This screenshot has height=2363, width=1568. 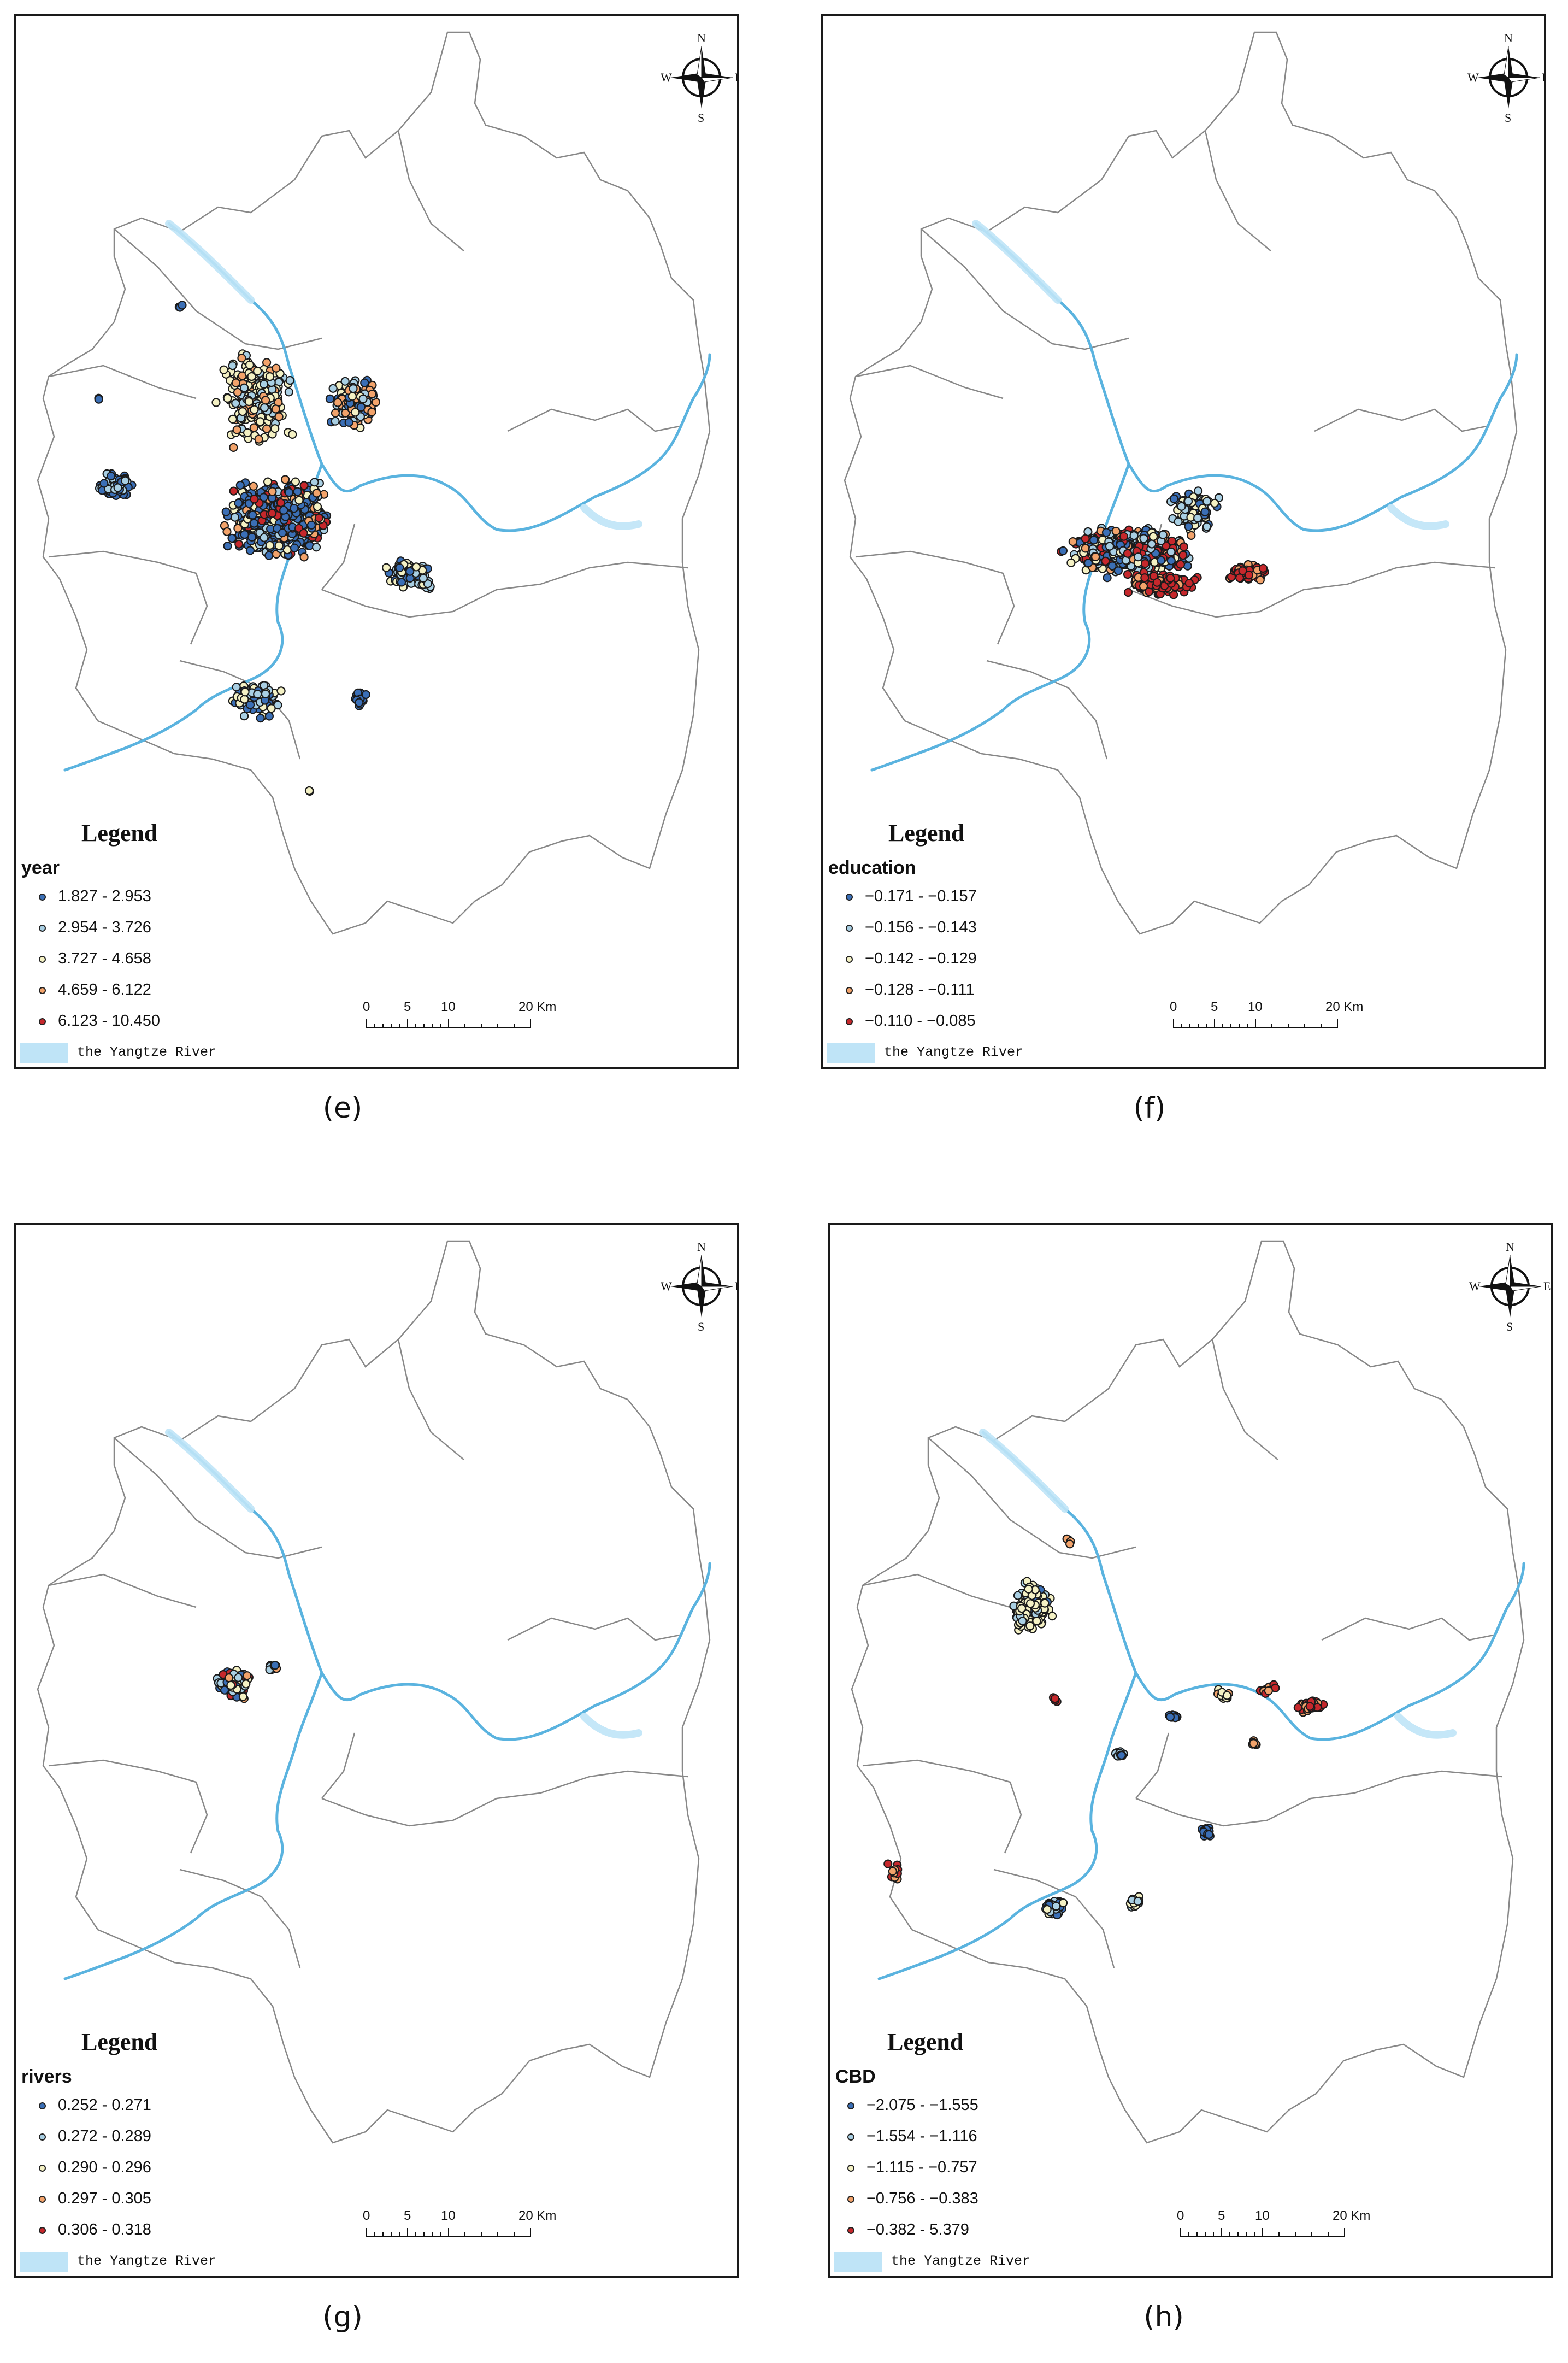 What do you see at coordinates (921, 896) in the screenshot?
I see `class-1-label: −0.171 - −0.157` at bounding box center [921, 896].